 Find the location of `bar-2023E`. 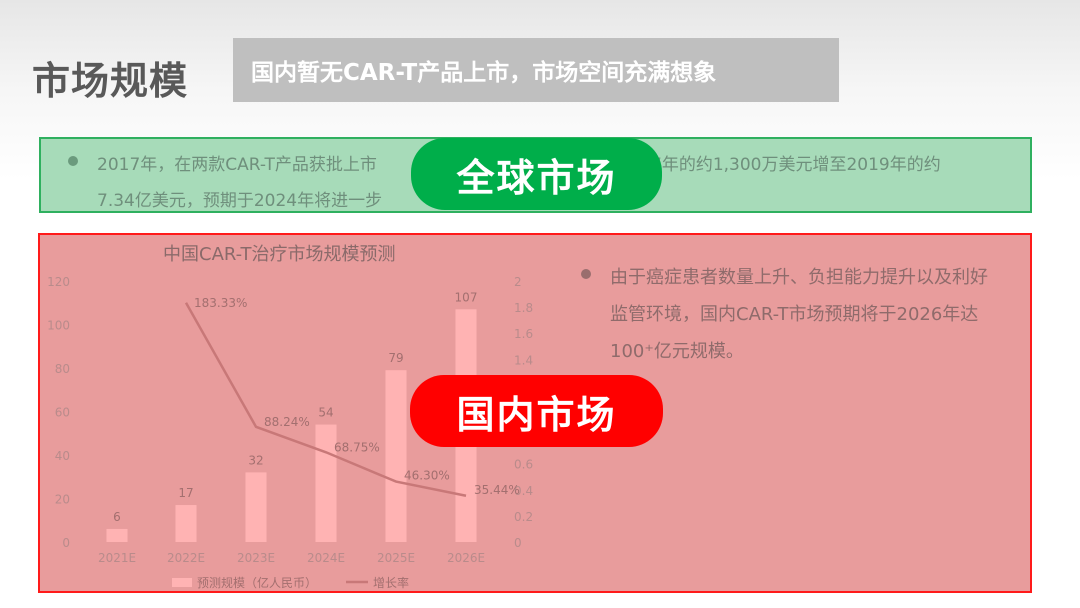

bar-2023E is located at coordinates (256, 507).